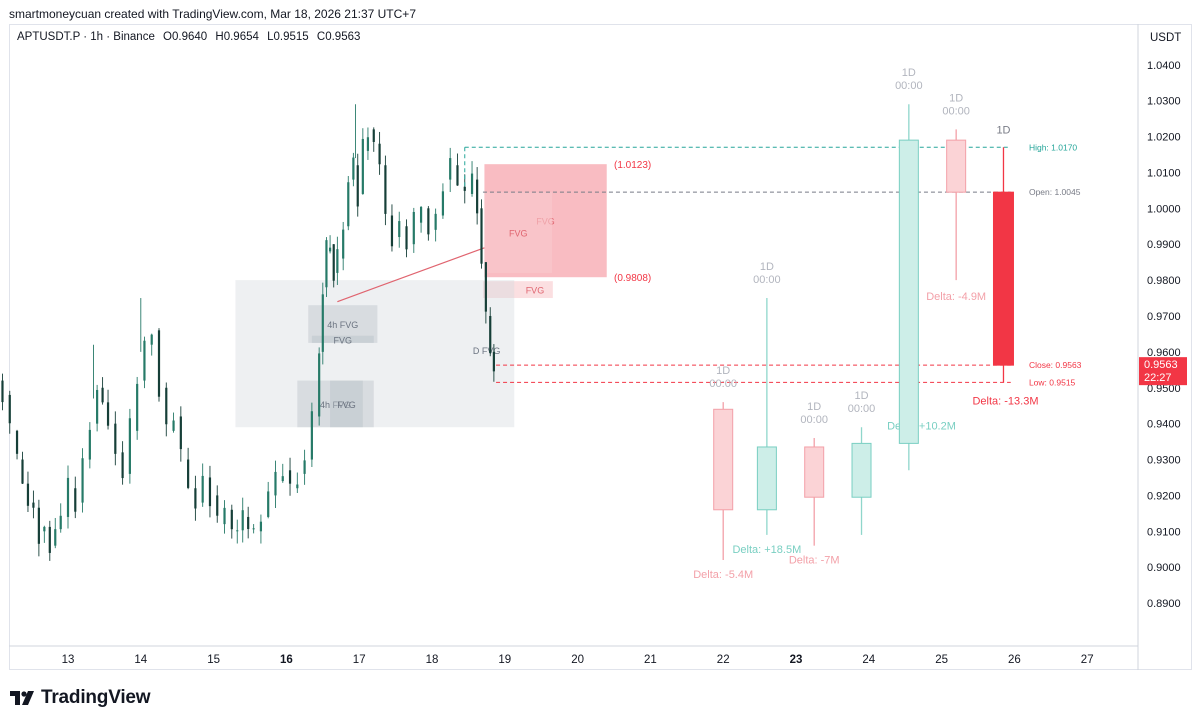 This screenshot has width=1200, height=724. I want to click on current-price-countdown: 22:27, so click(1158, 378).